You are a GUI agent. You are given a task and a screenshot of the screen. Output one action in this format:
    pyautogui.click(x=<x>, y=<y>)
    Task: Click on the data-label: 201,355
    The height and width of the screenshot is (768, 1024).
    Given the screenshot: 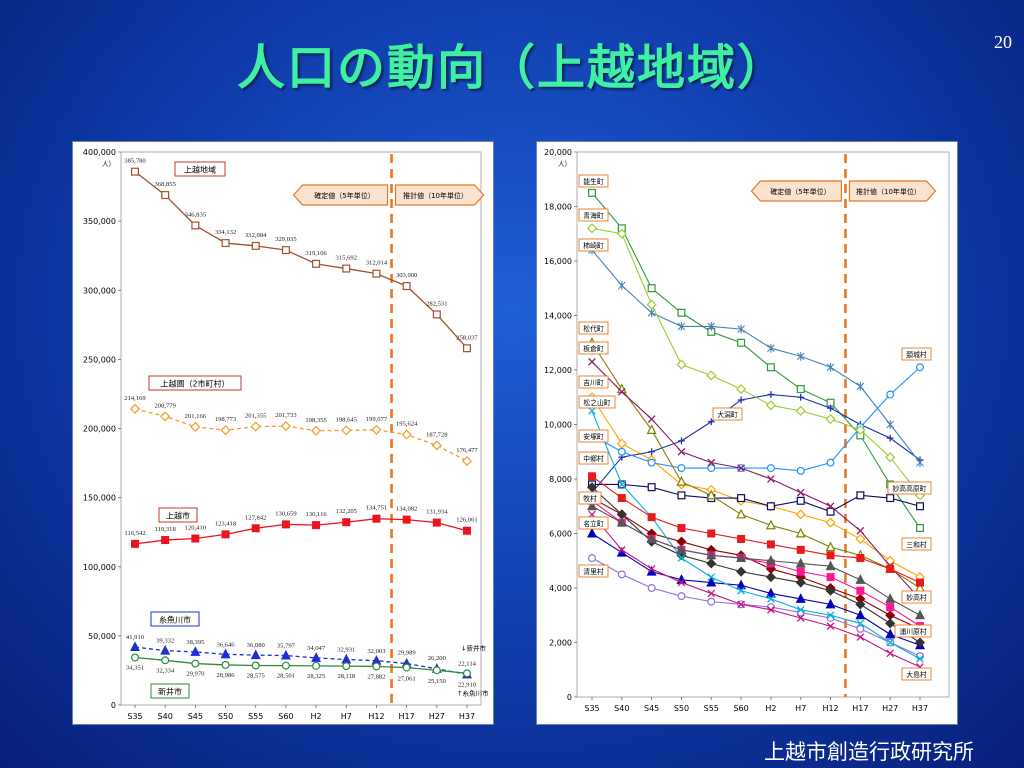 What is the action you would take?
    pyautogui.click(x=256, y=416)
    